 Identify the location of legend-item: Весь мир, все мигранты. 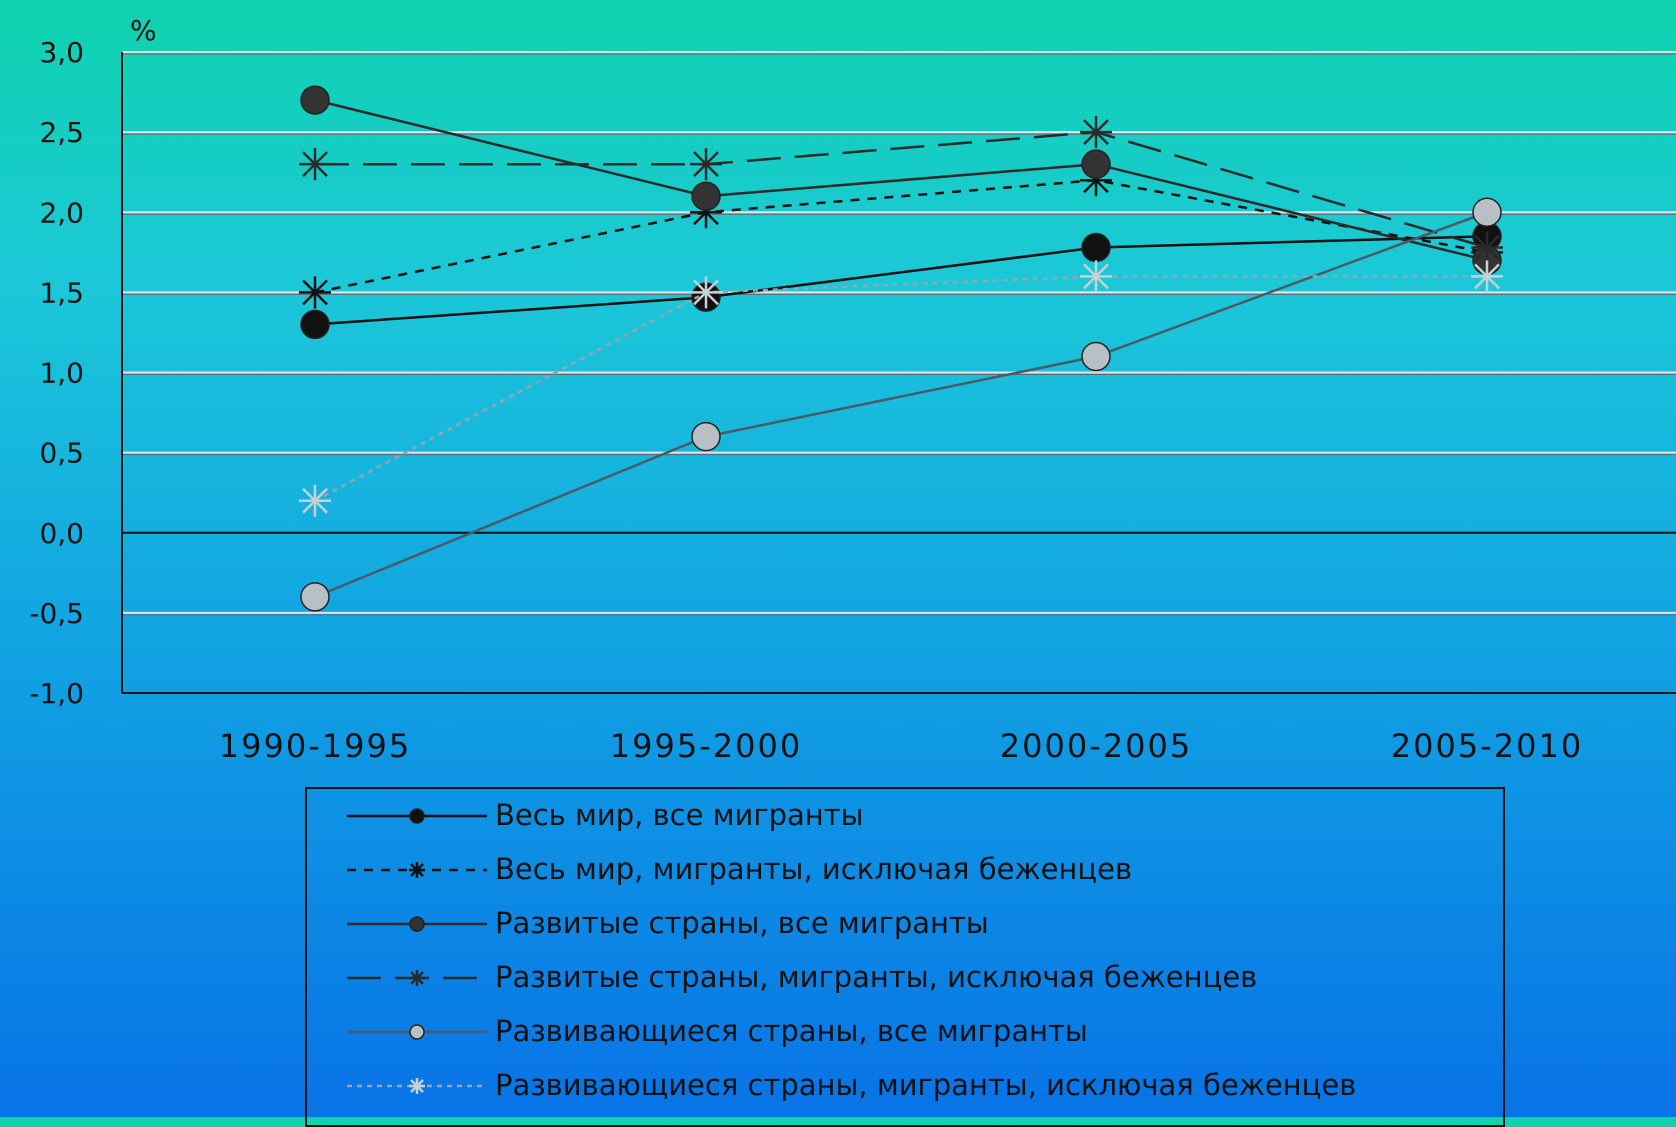
(905, 816).